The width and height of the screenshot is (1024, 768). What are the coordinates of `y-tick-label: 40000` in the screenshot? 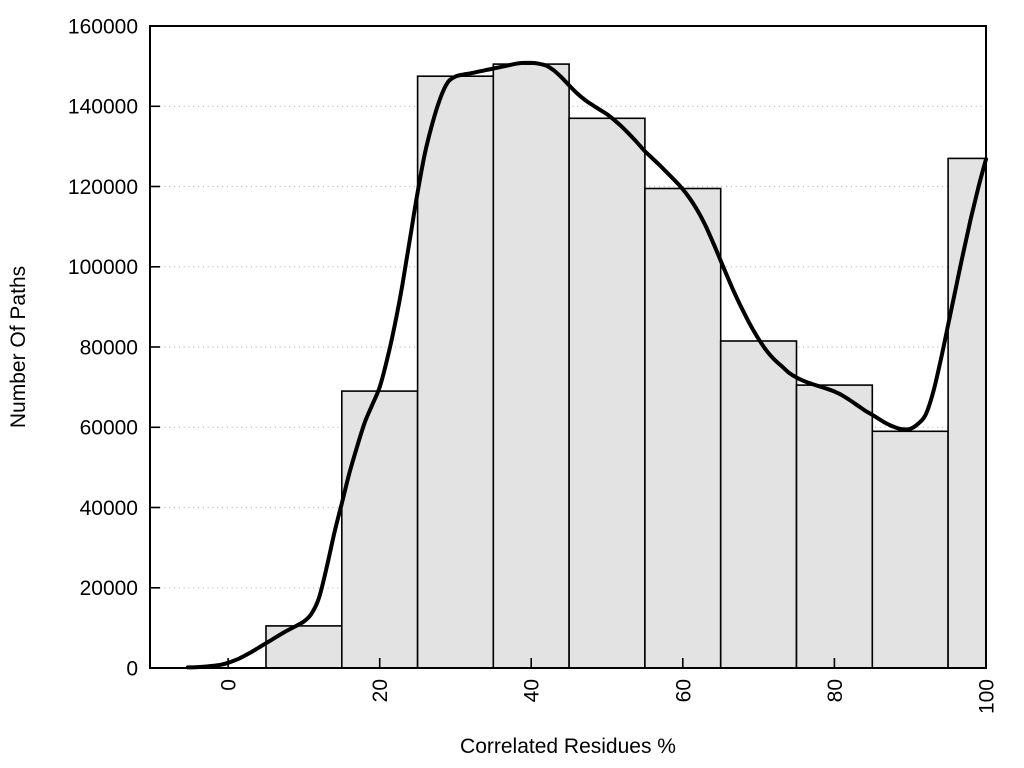 It's located at (109, 508).